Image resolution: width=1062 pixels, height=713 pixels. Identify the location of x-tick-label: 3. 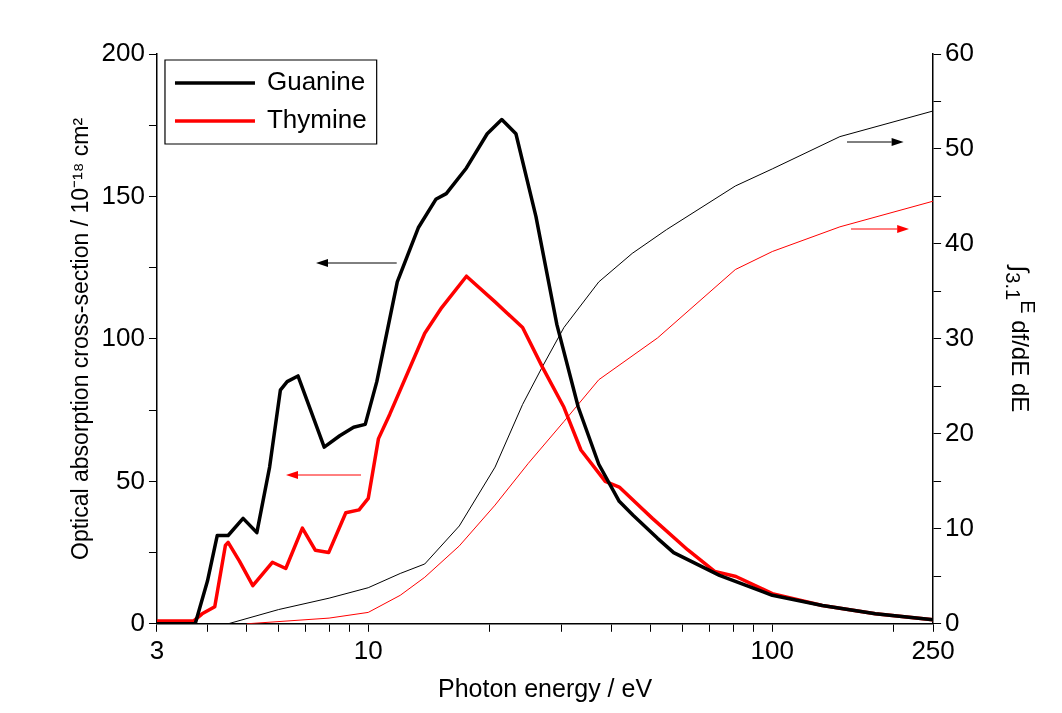
(157, 649).